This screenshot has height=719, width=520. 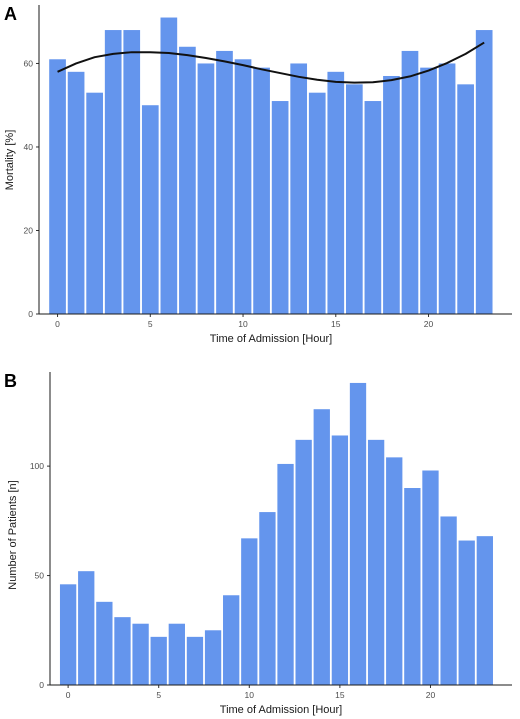 I want to click on panel-a-x-tick-label-0: 0, so click(x=57, y=324).